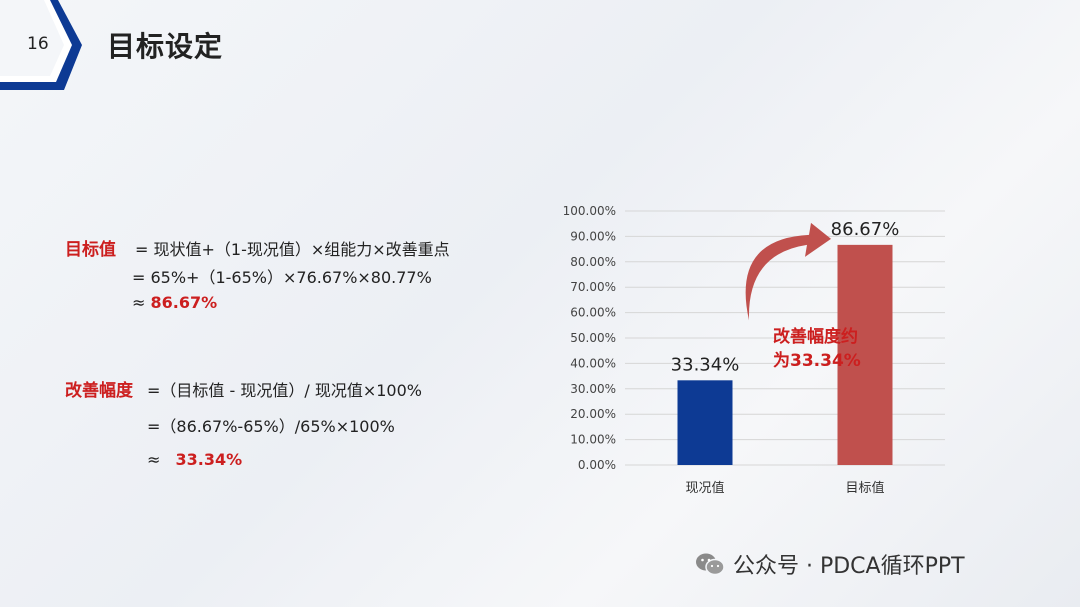 The height and width of the screenshot is (607, 1080). I want to click on improve-formula-result: ≈ 33.34%, so click(194, 459).